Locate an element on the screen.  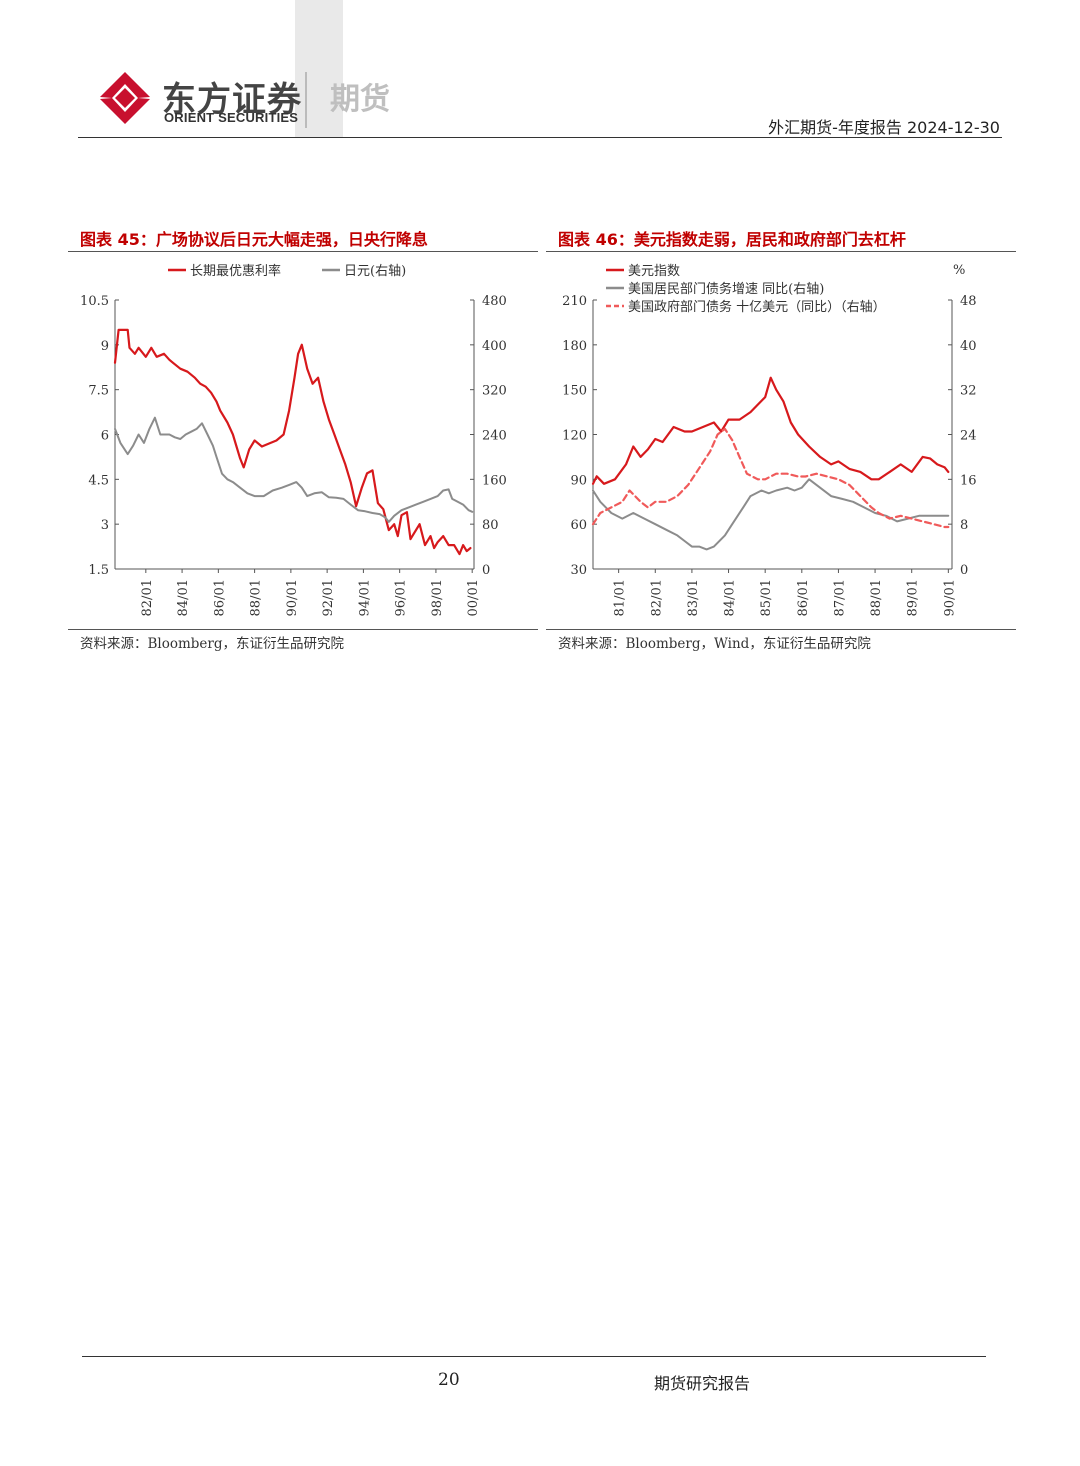
chart1-right-tick-label: 320 is located at coordinates (494, 391).